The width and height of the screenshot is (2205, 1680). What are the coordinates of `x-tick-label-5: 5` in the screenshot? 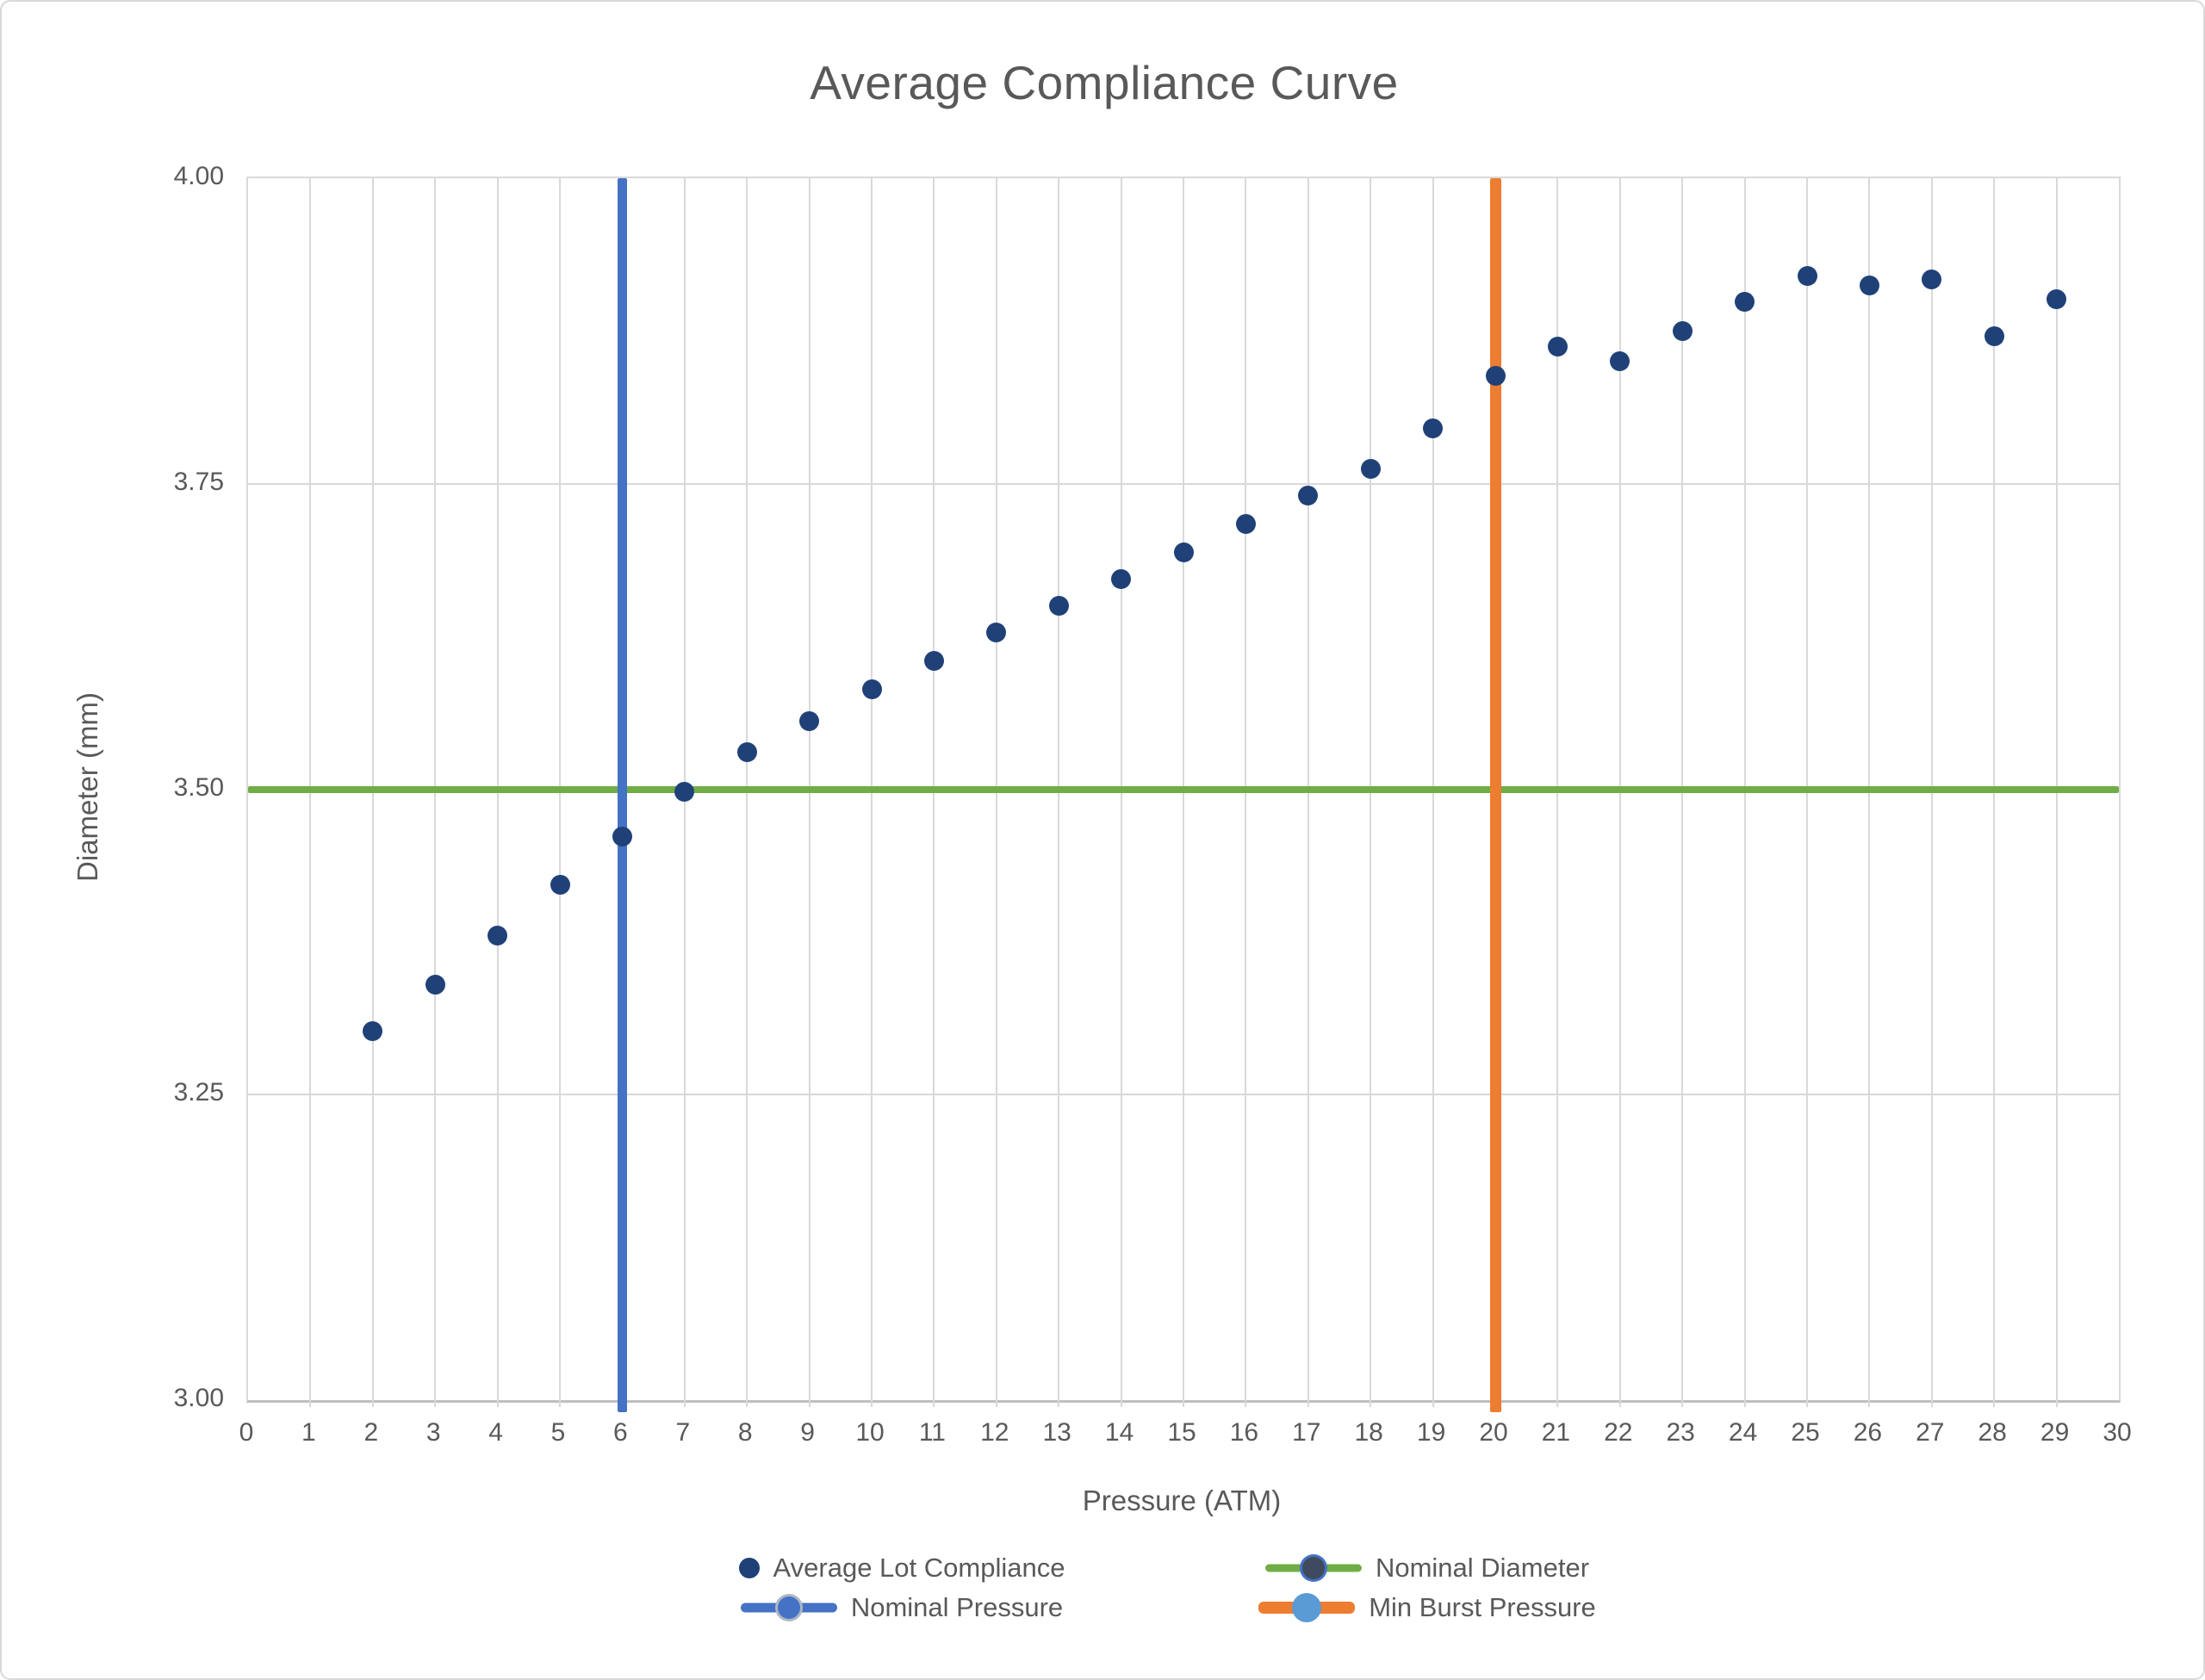 It's located at (558, 1433).